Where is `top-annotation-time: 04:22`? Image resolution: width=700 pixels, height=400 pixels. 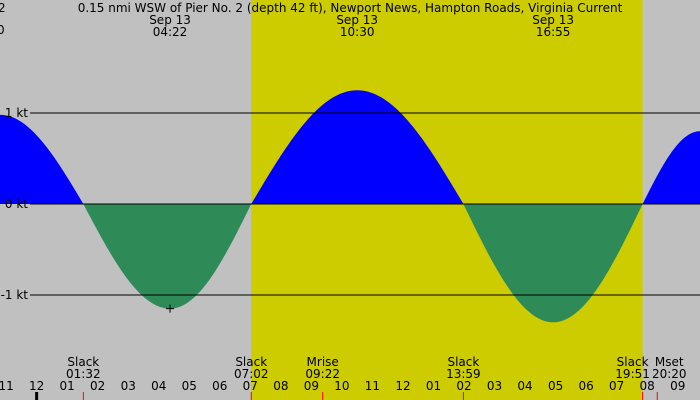
top-annotation-time: 04:22 is located at coordinates (170, 32).